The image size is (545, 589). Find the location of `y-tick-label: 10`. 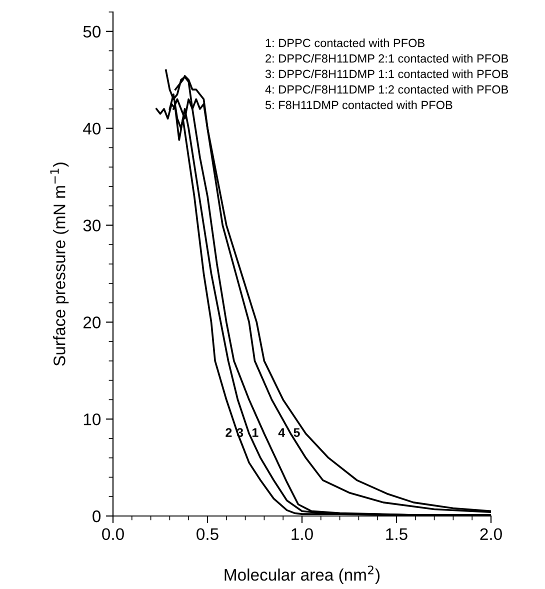

y-tick-label: 10 is located at coordinates (92, 419).